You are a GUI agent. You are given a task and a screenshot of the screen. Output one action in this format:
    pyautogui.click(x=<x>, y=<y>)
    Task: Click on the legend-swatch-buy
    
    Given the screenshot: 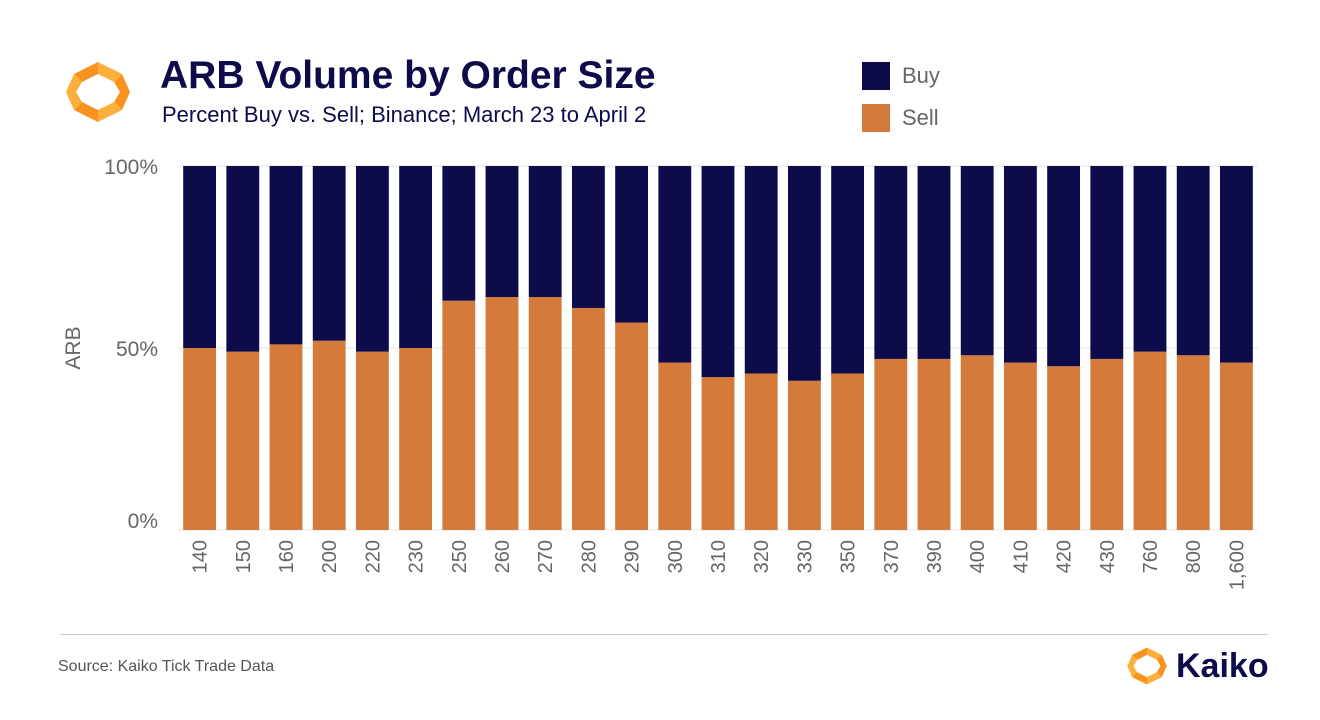 What is the action you would take?
    pyautogui.click(x=876, y=76)
    